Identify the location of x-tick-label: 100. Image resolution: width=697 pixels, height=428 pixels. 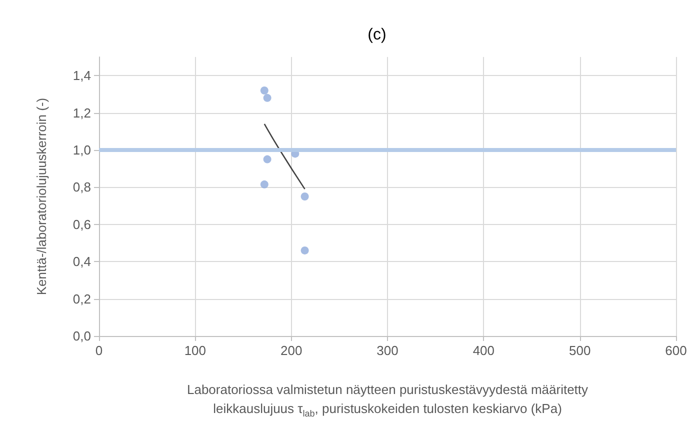
(195, 350).